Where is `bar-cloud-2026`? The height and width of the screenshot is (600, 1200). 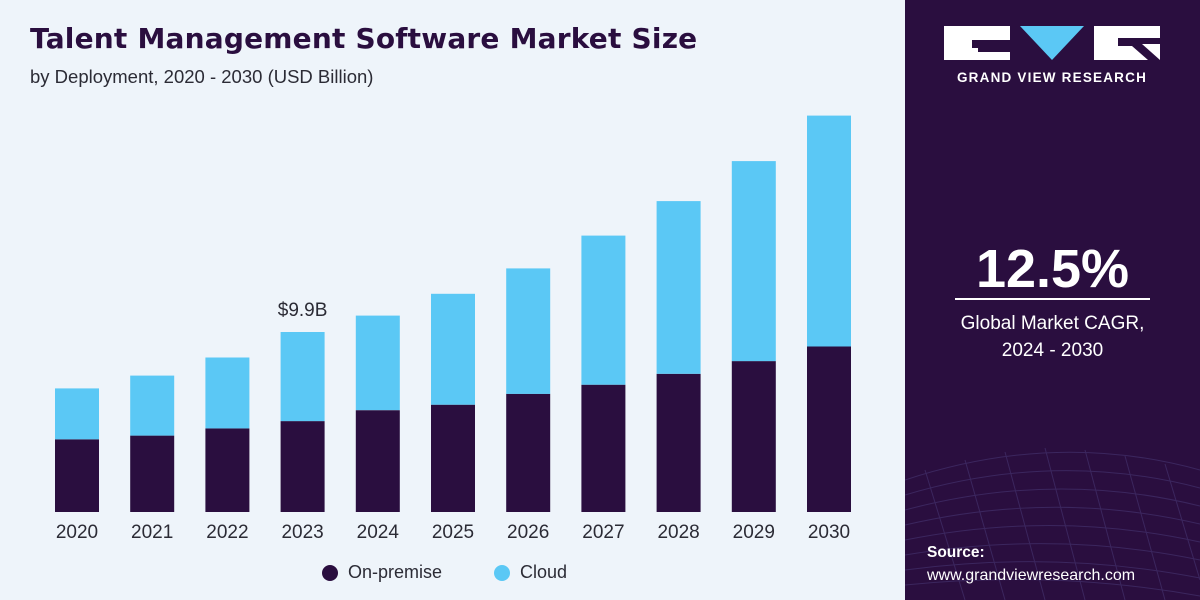 bar-cloud-2026 is located at coordinates (528, 331).